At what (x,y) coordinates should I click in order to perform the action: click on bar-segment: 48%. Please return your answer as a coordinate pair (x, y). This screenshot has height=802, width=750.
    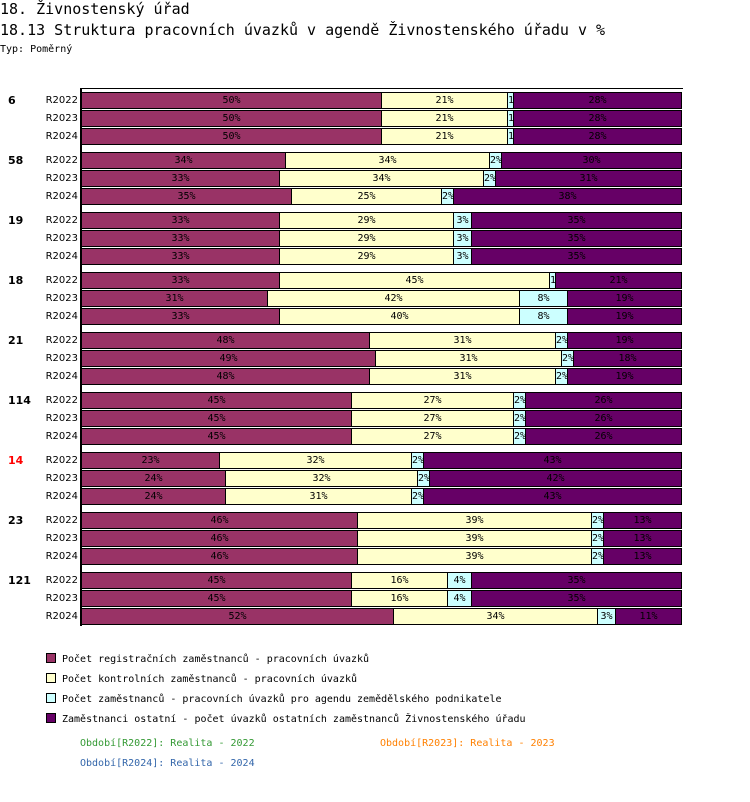
    Looking at the image, I should click on (225, 376).